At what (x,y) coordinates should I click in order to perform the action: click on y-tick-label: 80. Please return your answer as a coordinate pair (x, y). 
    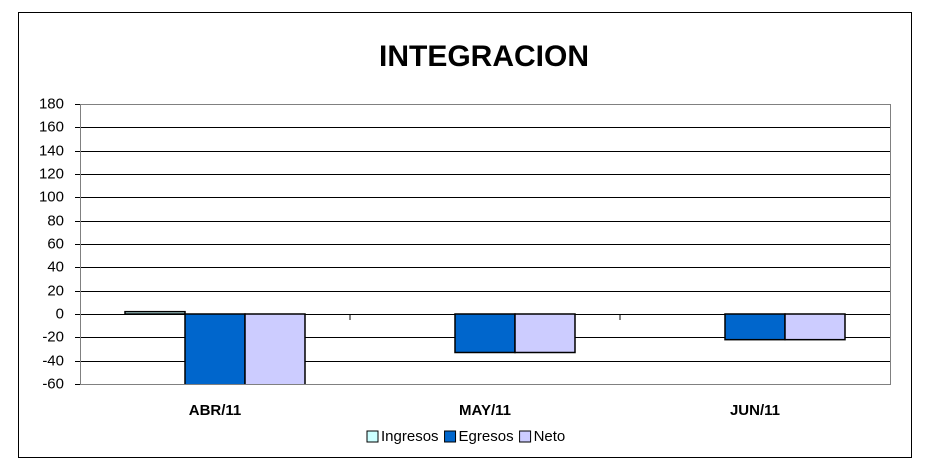
    Looking at the image, I should click on (55, 220).